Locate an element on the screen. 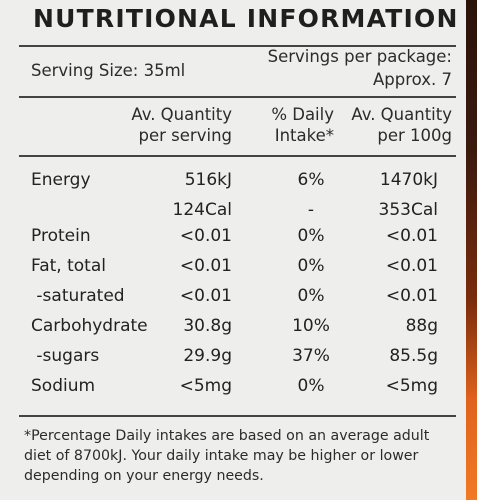 This screenshot has width=477, height=500. footnote-line: depending on your energy needs. is located at coordinates (144, 476).